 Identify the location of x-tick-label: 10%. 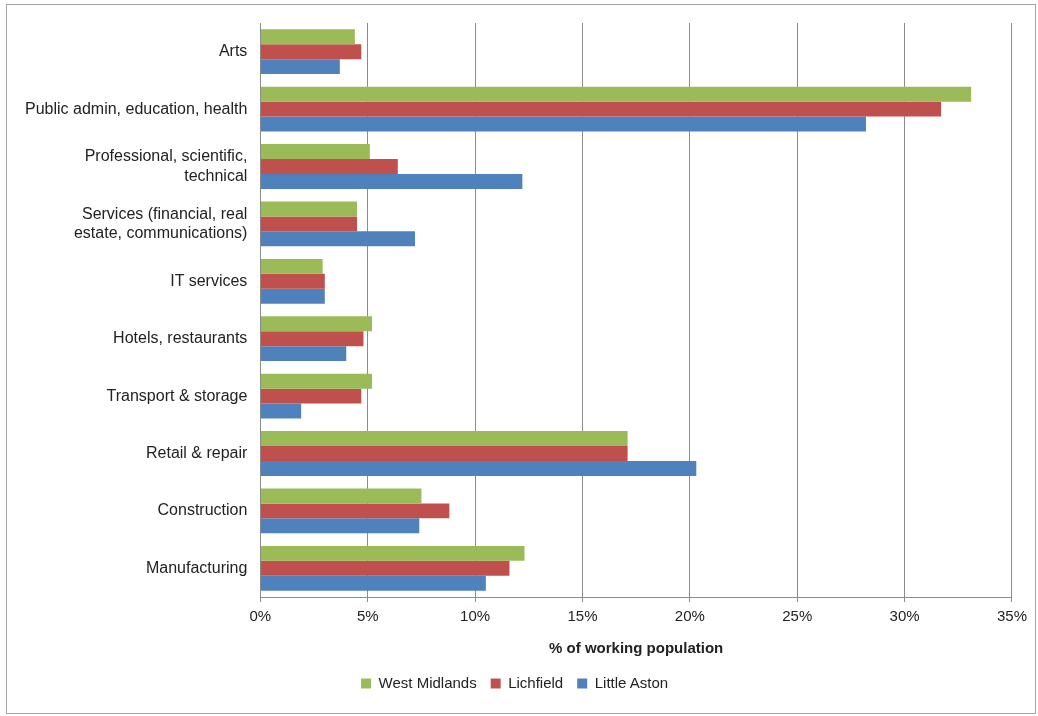
(475, 616).